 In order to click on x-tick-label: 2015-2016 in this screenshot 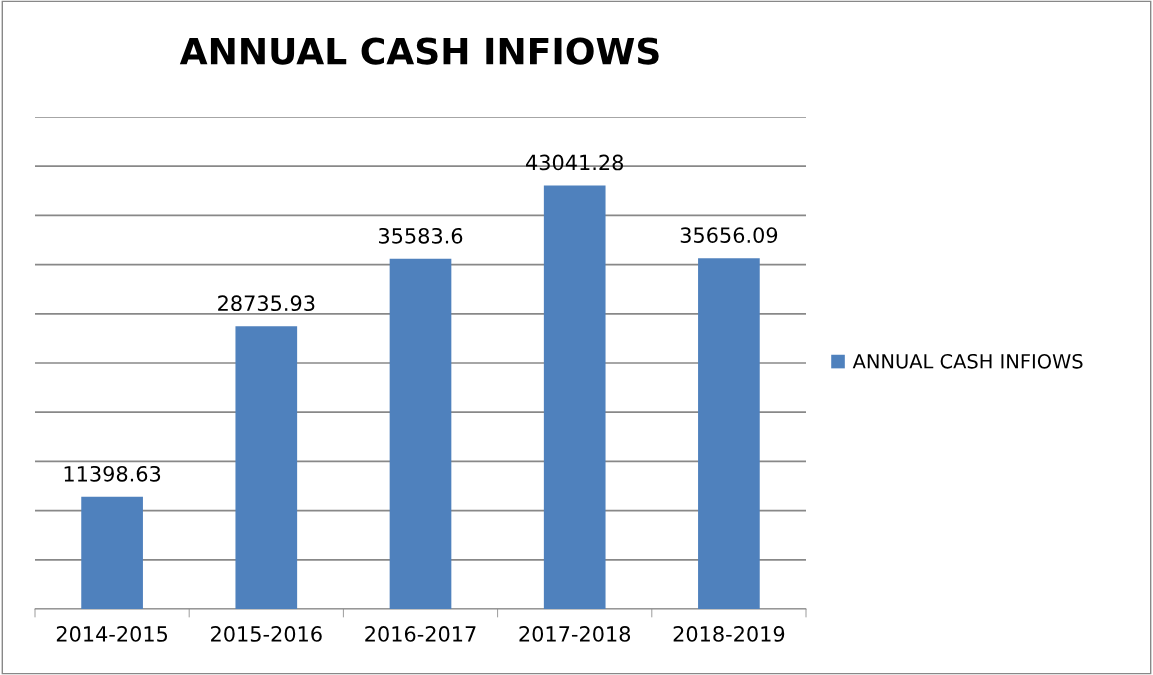, I will do `click(266, 634)`.